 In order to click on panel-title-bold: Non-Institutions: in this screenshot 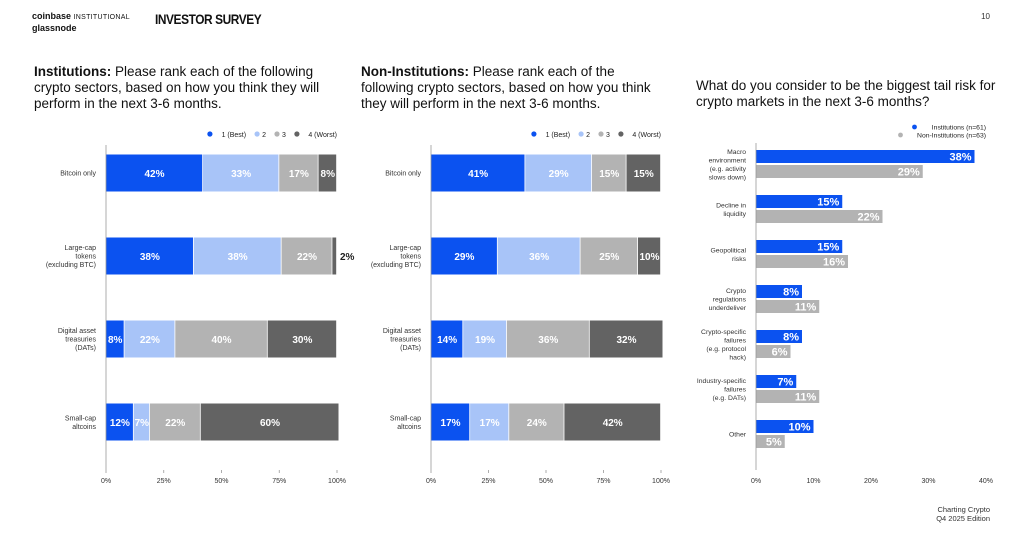, I will do `click(415, 71)`.